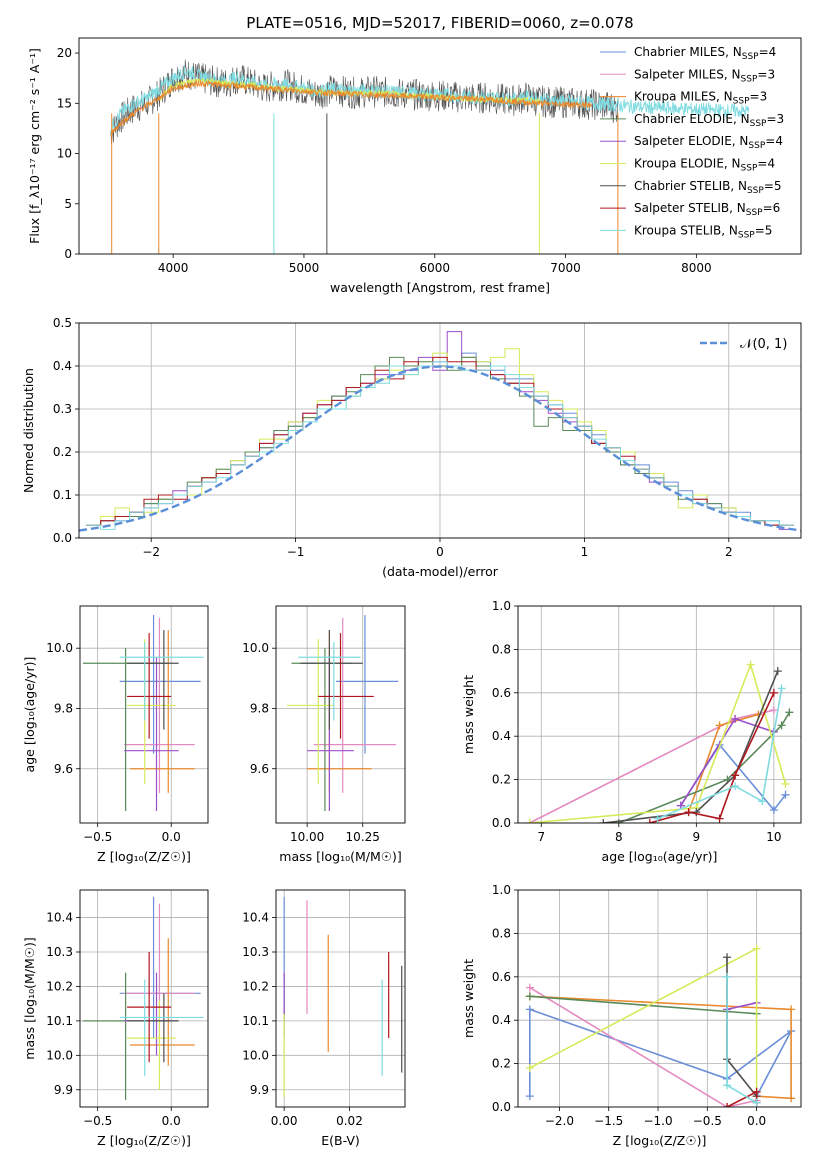 The width and height of the screenshot is (819, 1170). I want to click on y-tick-label: 10, so click(64, 154).